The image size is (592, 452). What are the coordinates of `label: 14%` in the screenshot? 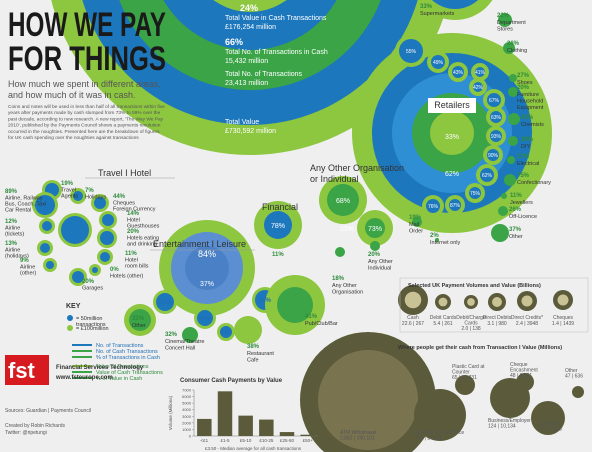 It's located at (133, 214).